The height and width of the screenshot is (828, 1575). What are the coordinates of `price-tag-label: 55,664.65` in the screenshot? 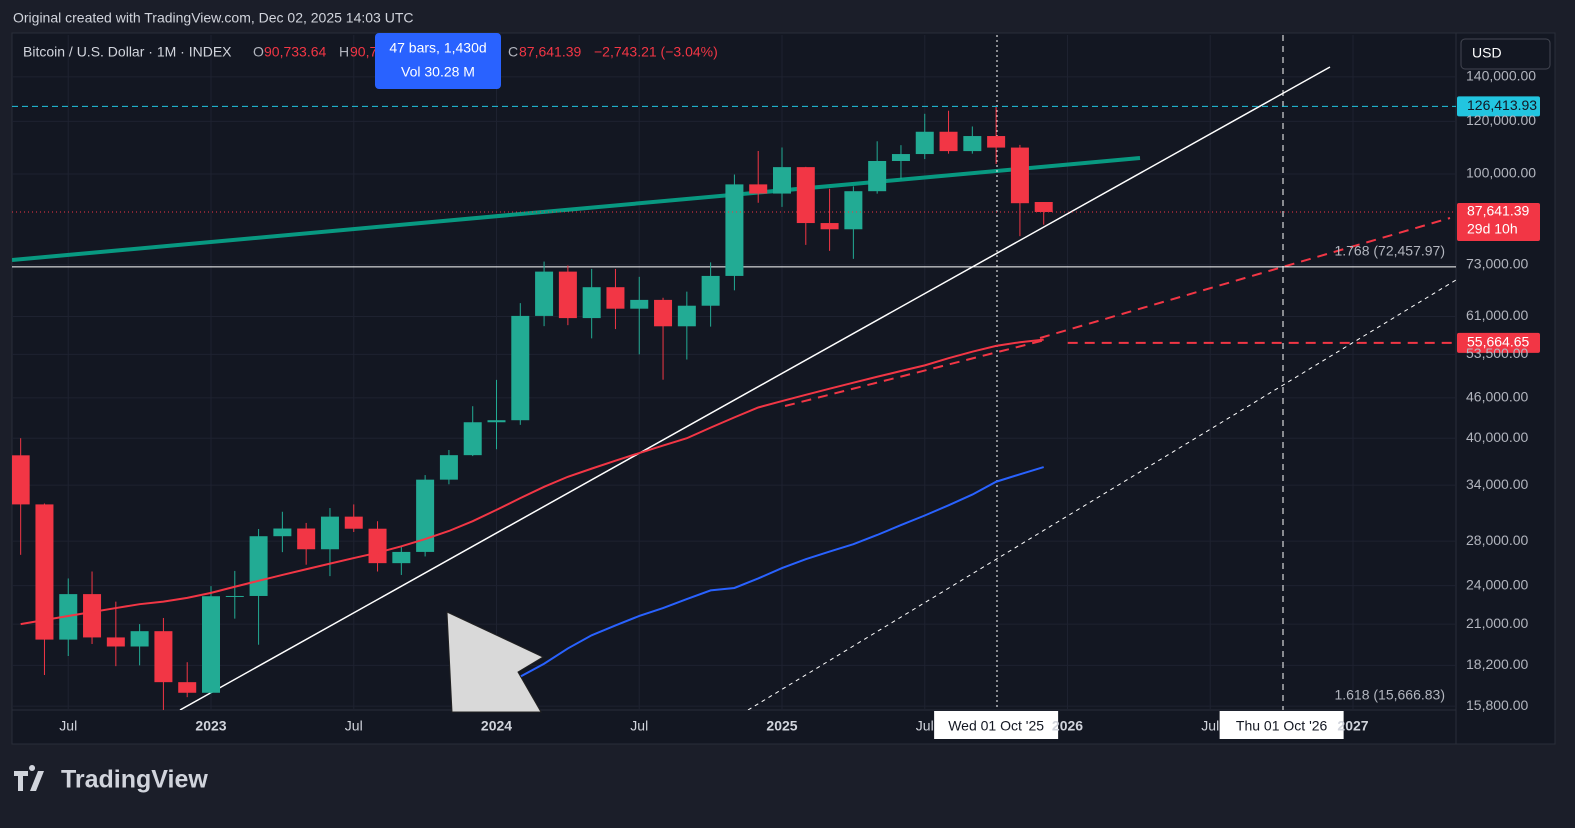 It's located at (1498, 342).